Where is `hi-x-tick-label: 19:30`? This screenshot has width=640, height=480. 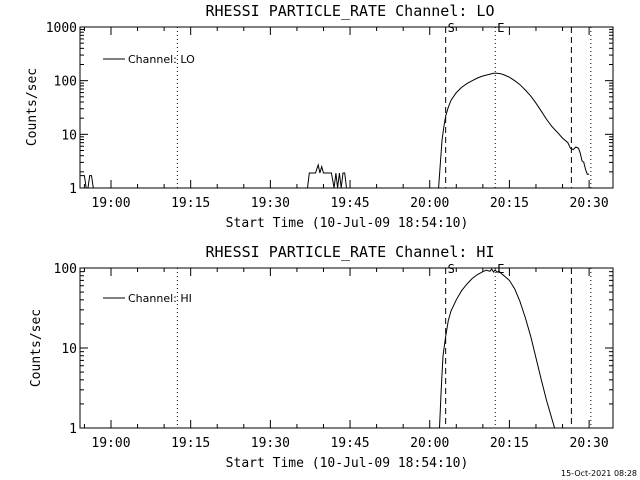
hi-x-tick-label: 19:30 is located at coordinates (270, 443).